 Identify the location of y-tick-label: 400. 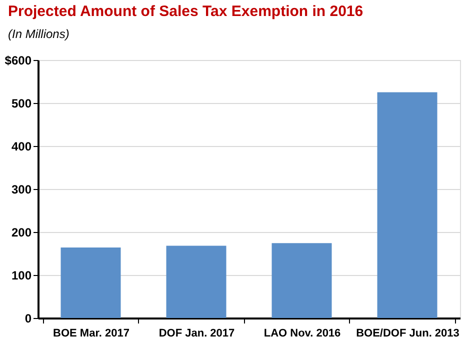
(21, 147).